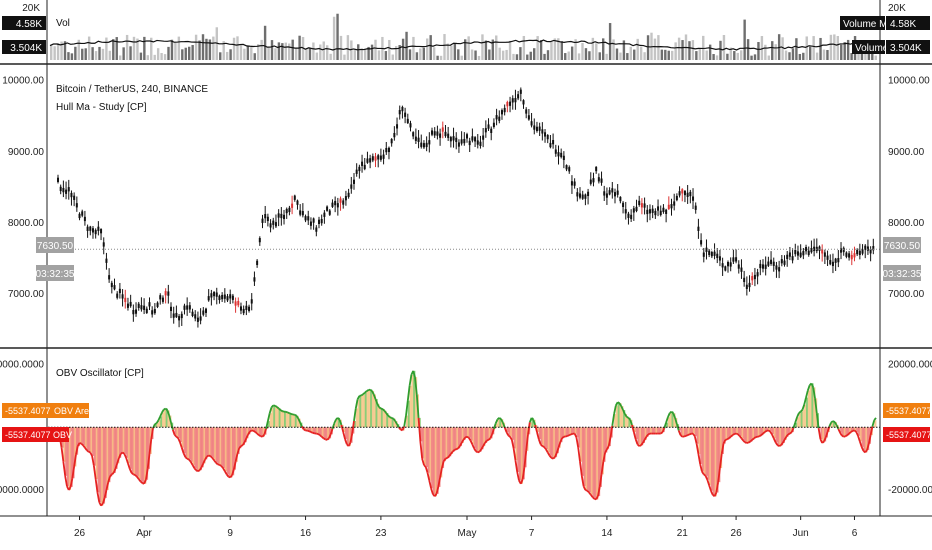 The height and width of the screenshot is (550, 932). I want to click on price-left-tick: 10000.00, so click(23, 81).